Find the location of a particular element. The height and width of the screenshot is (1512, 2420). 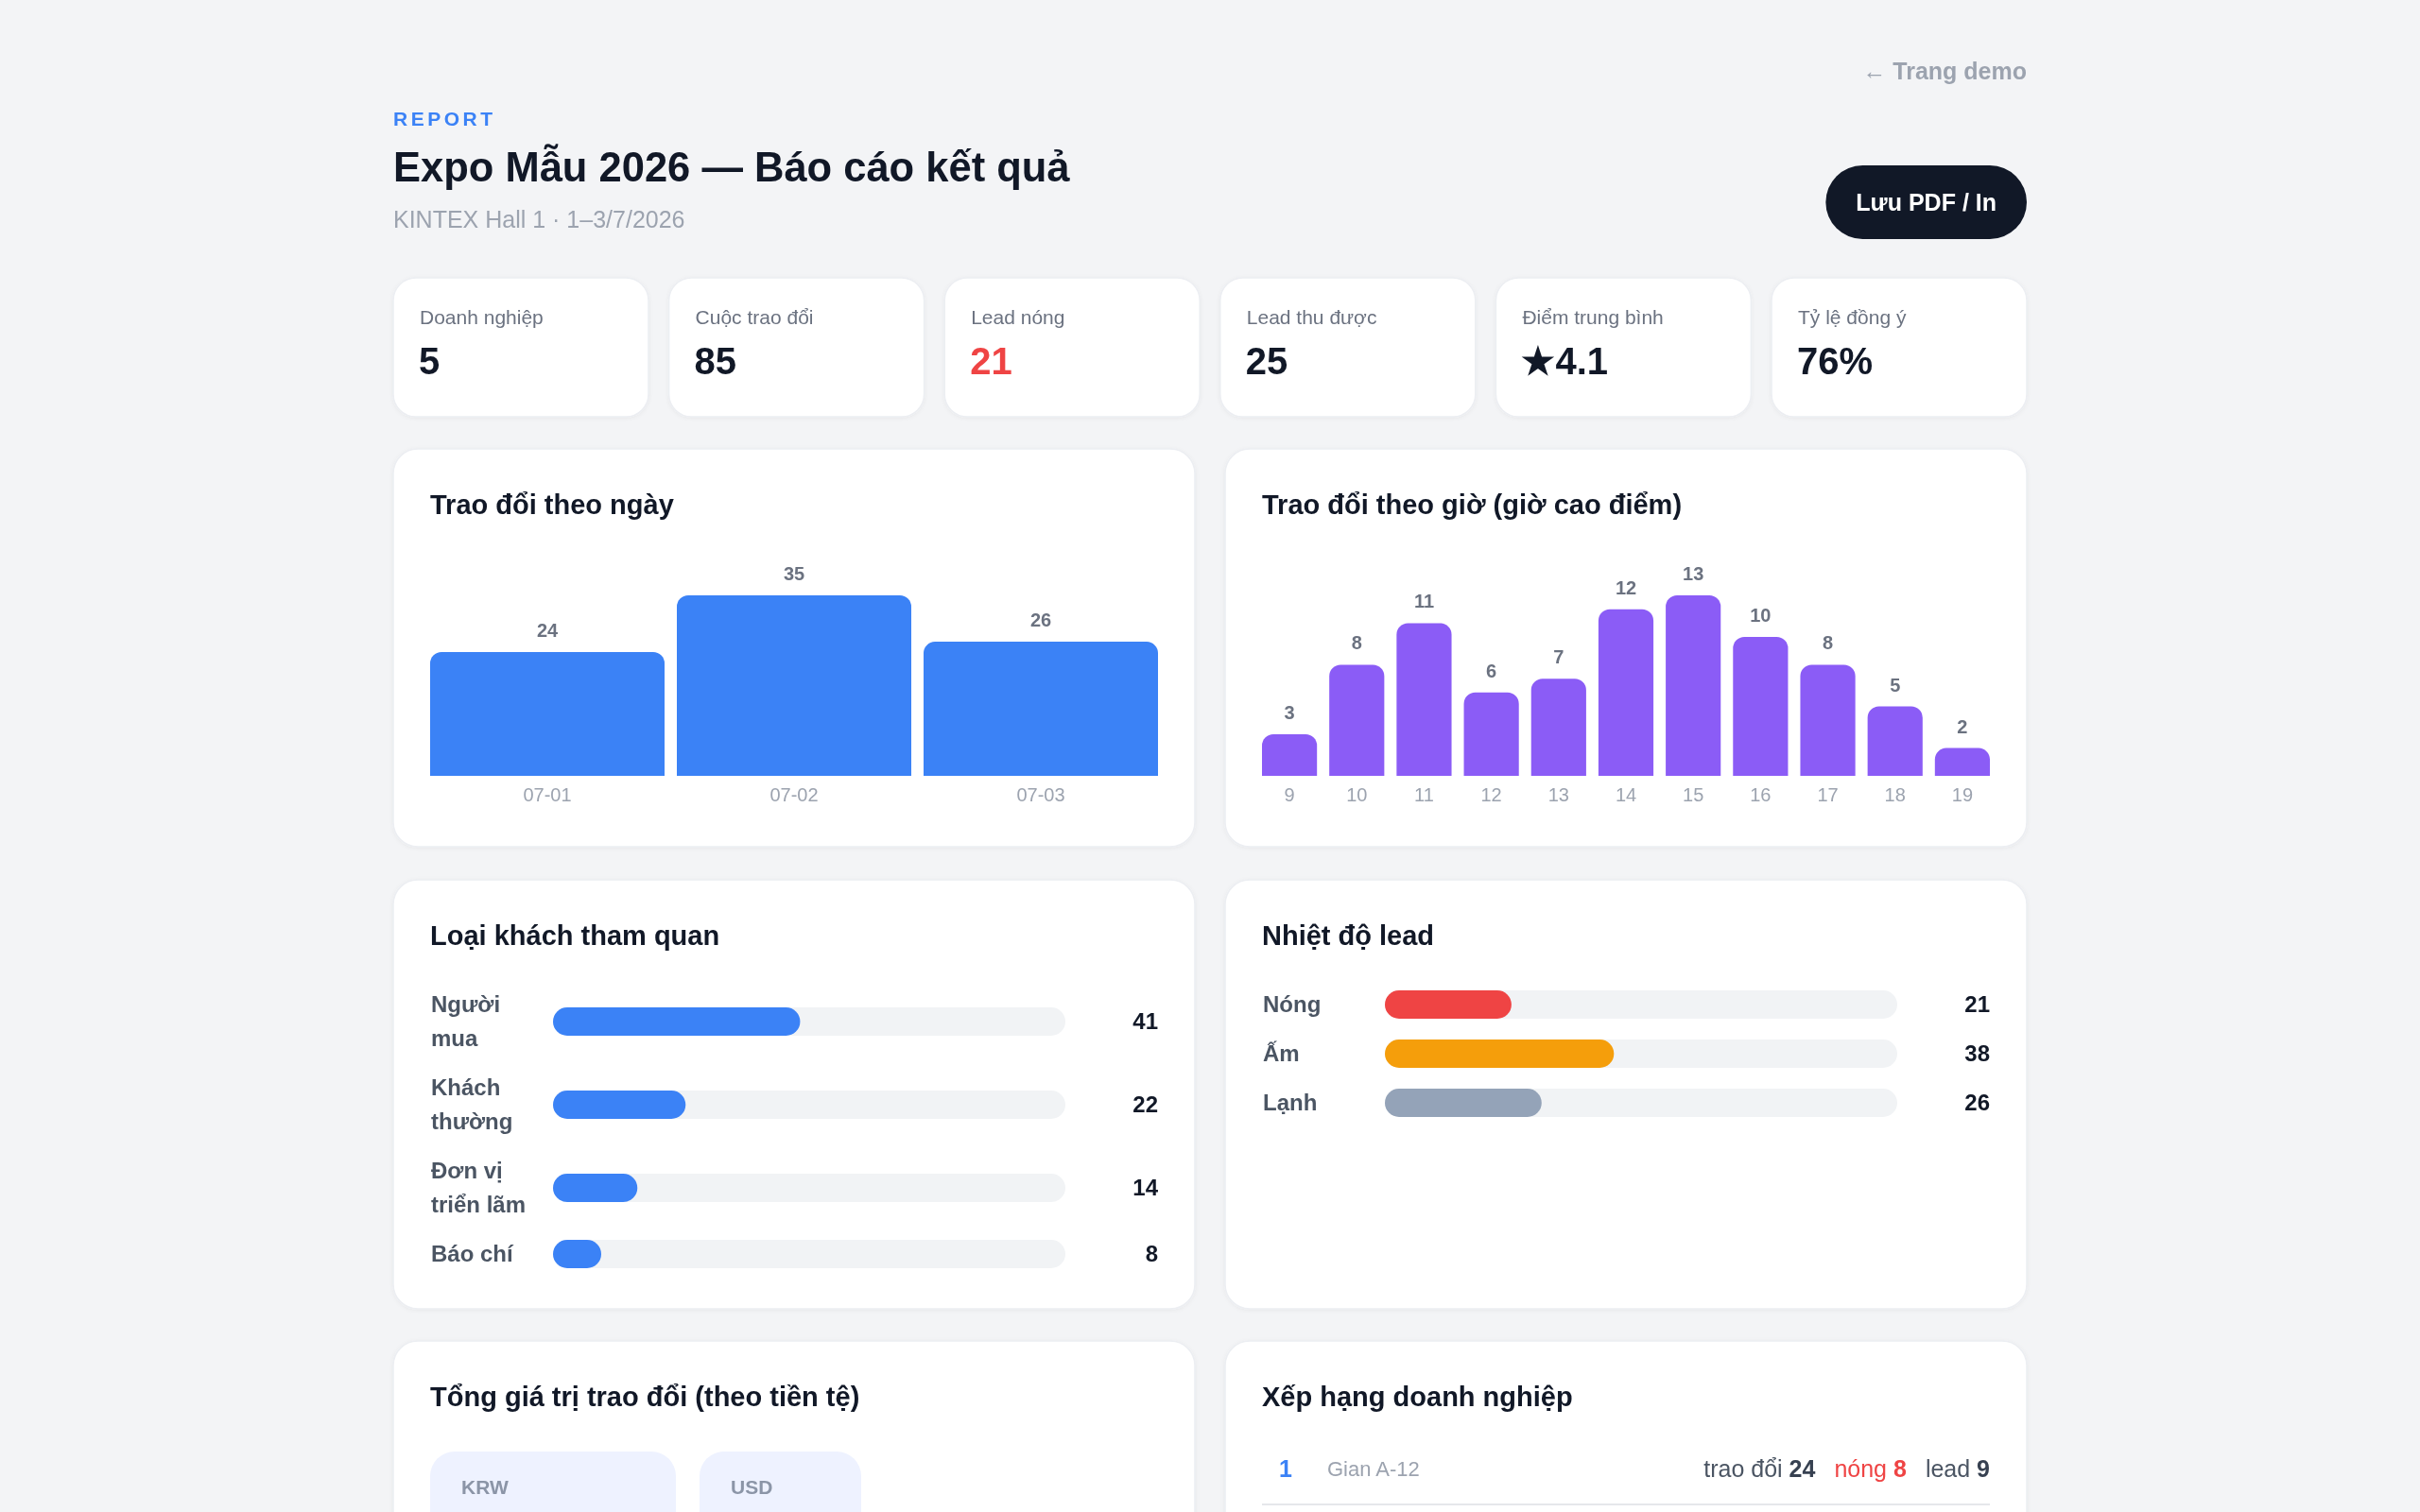

data-label: 41 is located at coordinates (1145, 1021).